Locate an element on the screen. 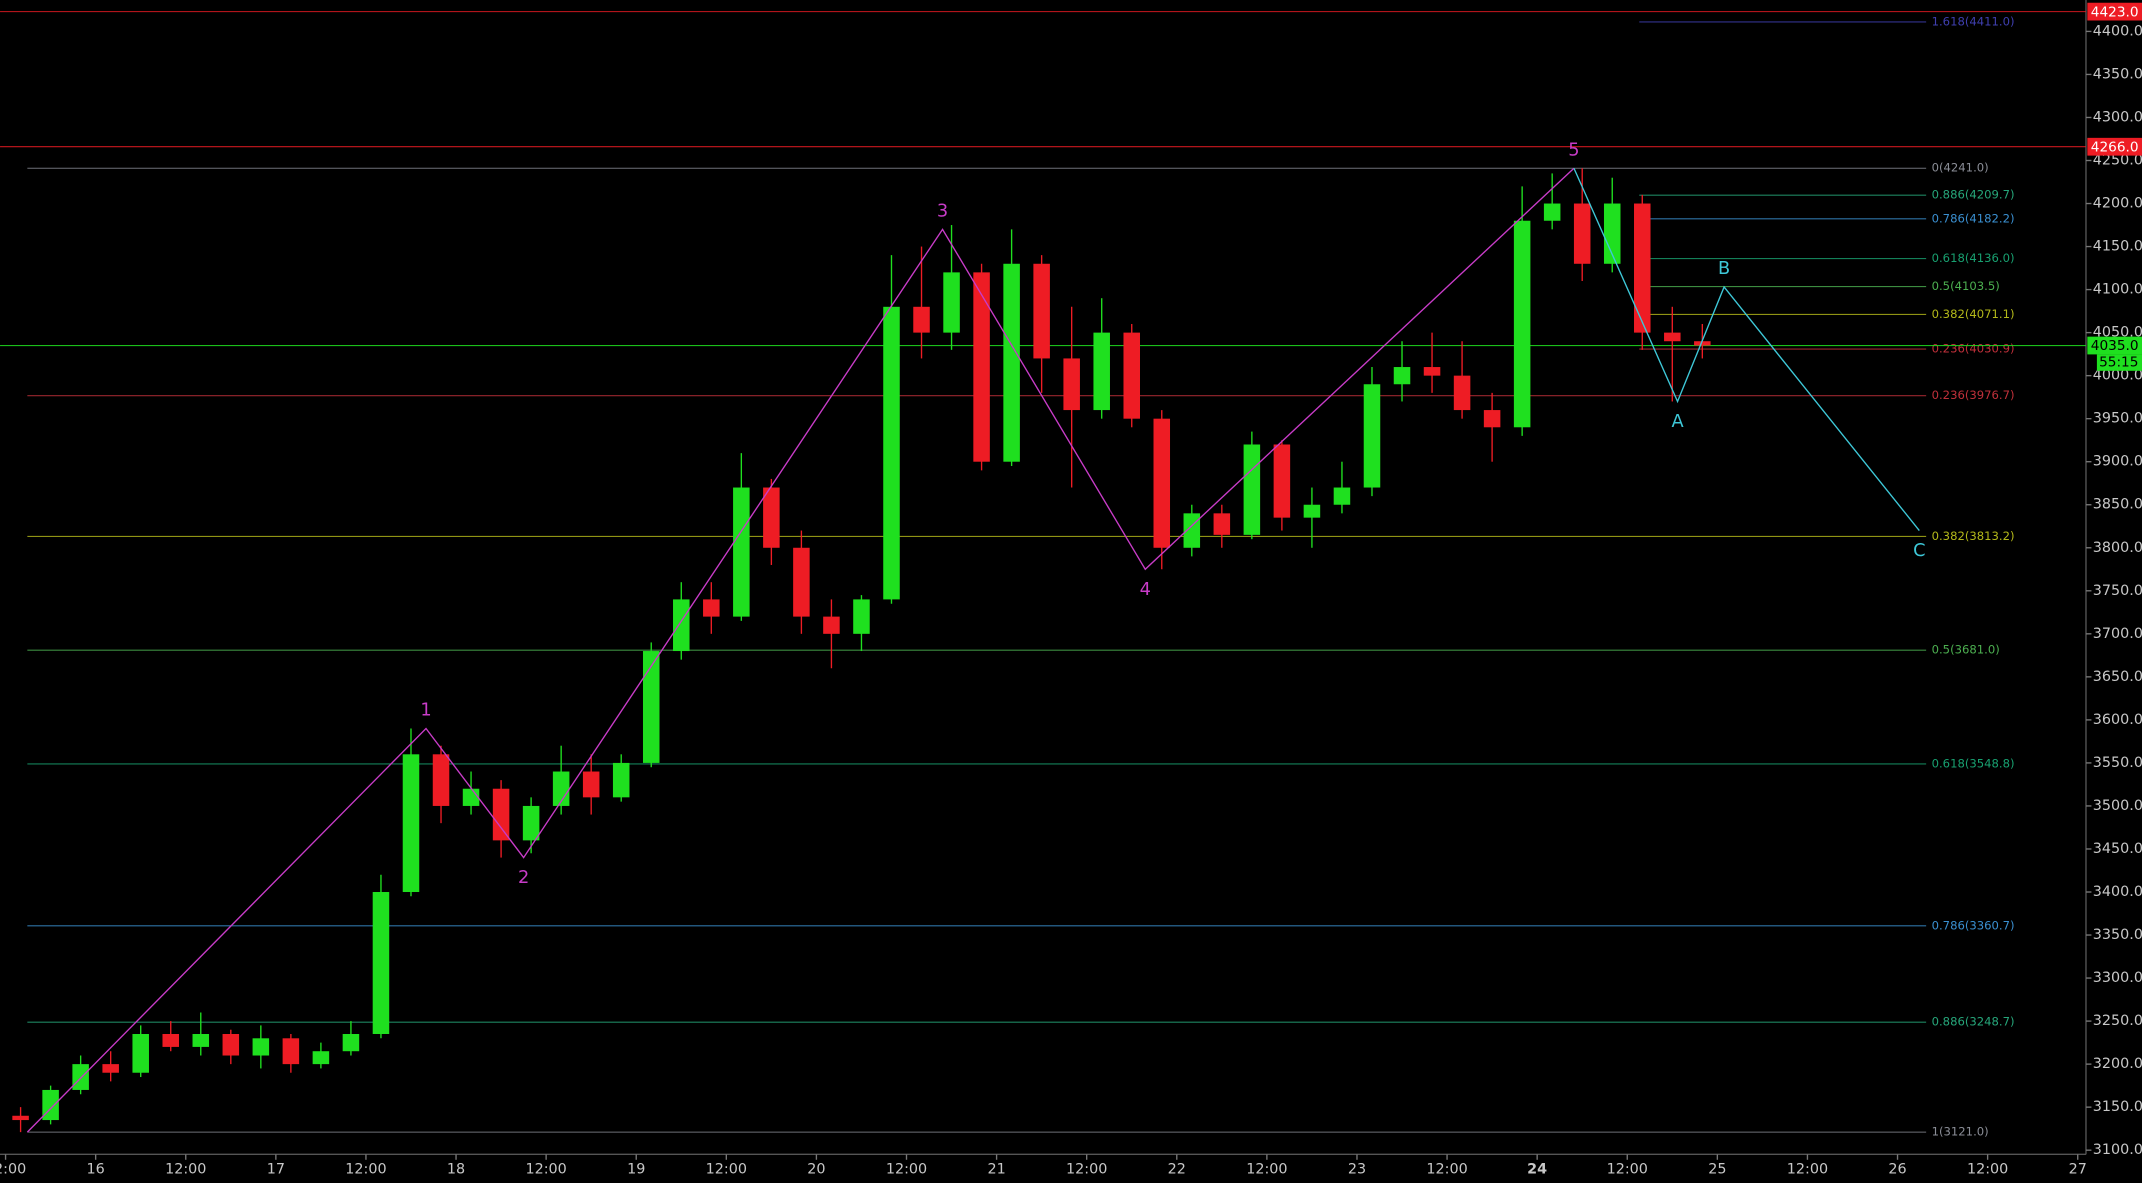 The height and width of the screenshot is (1183, 2142). x-tick-label: 24 is located at coordinates (1537, 1169).